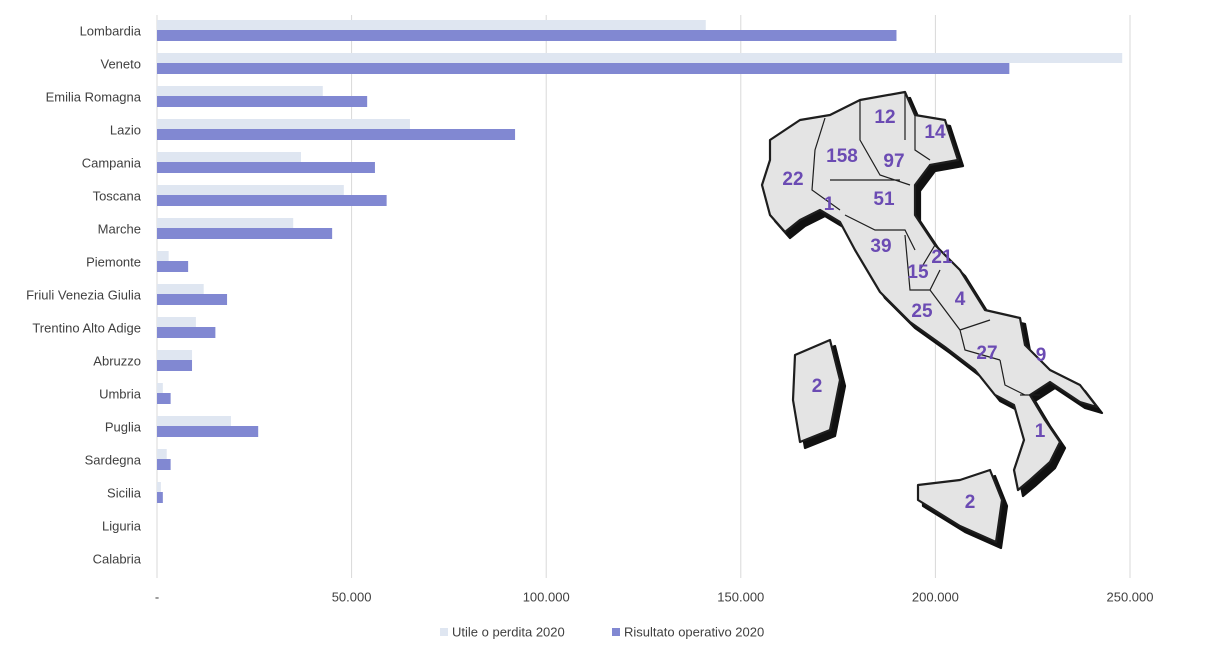 Image resolution: width=1212 pixels, height=648 pixels. Describe the element at coordinates (94, 96) in the screenshot. I see `y-tick-label: Emilia Romagna` at that location.